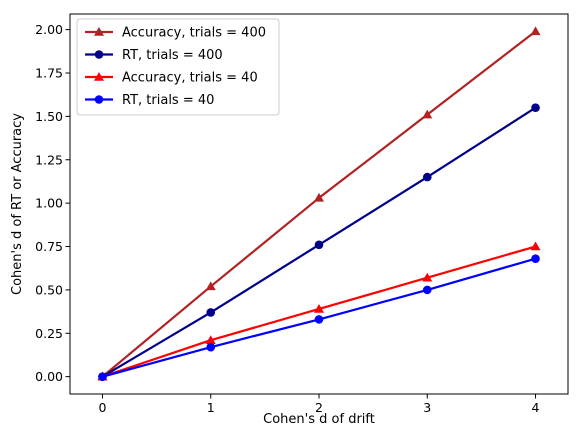  What do you see at coordinates (49, 203) in the screenshot?
I see `y-tick-label: 1.00` at bounding box center [49, 203].